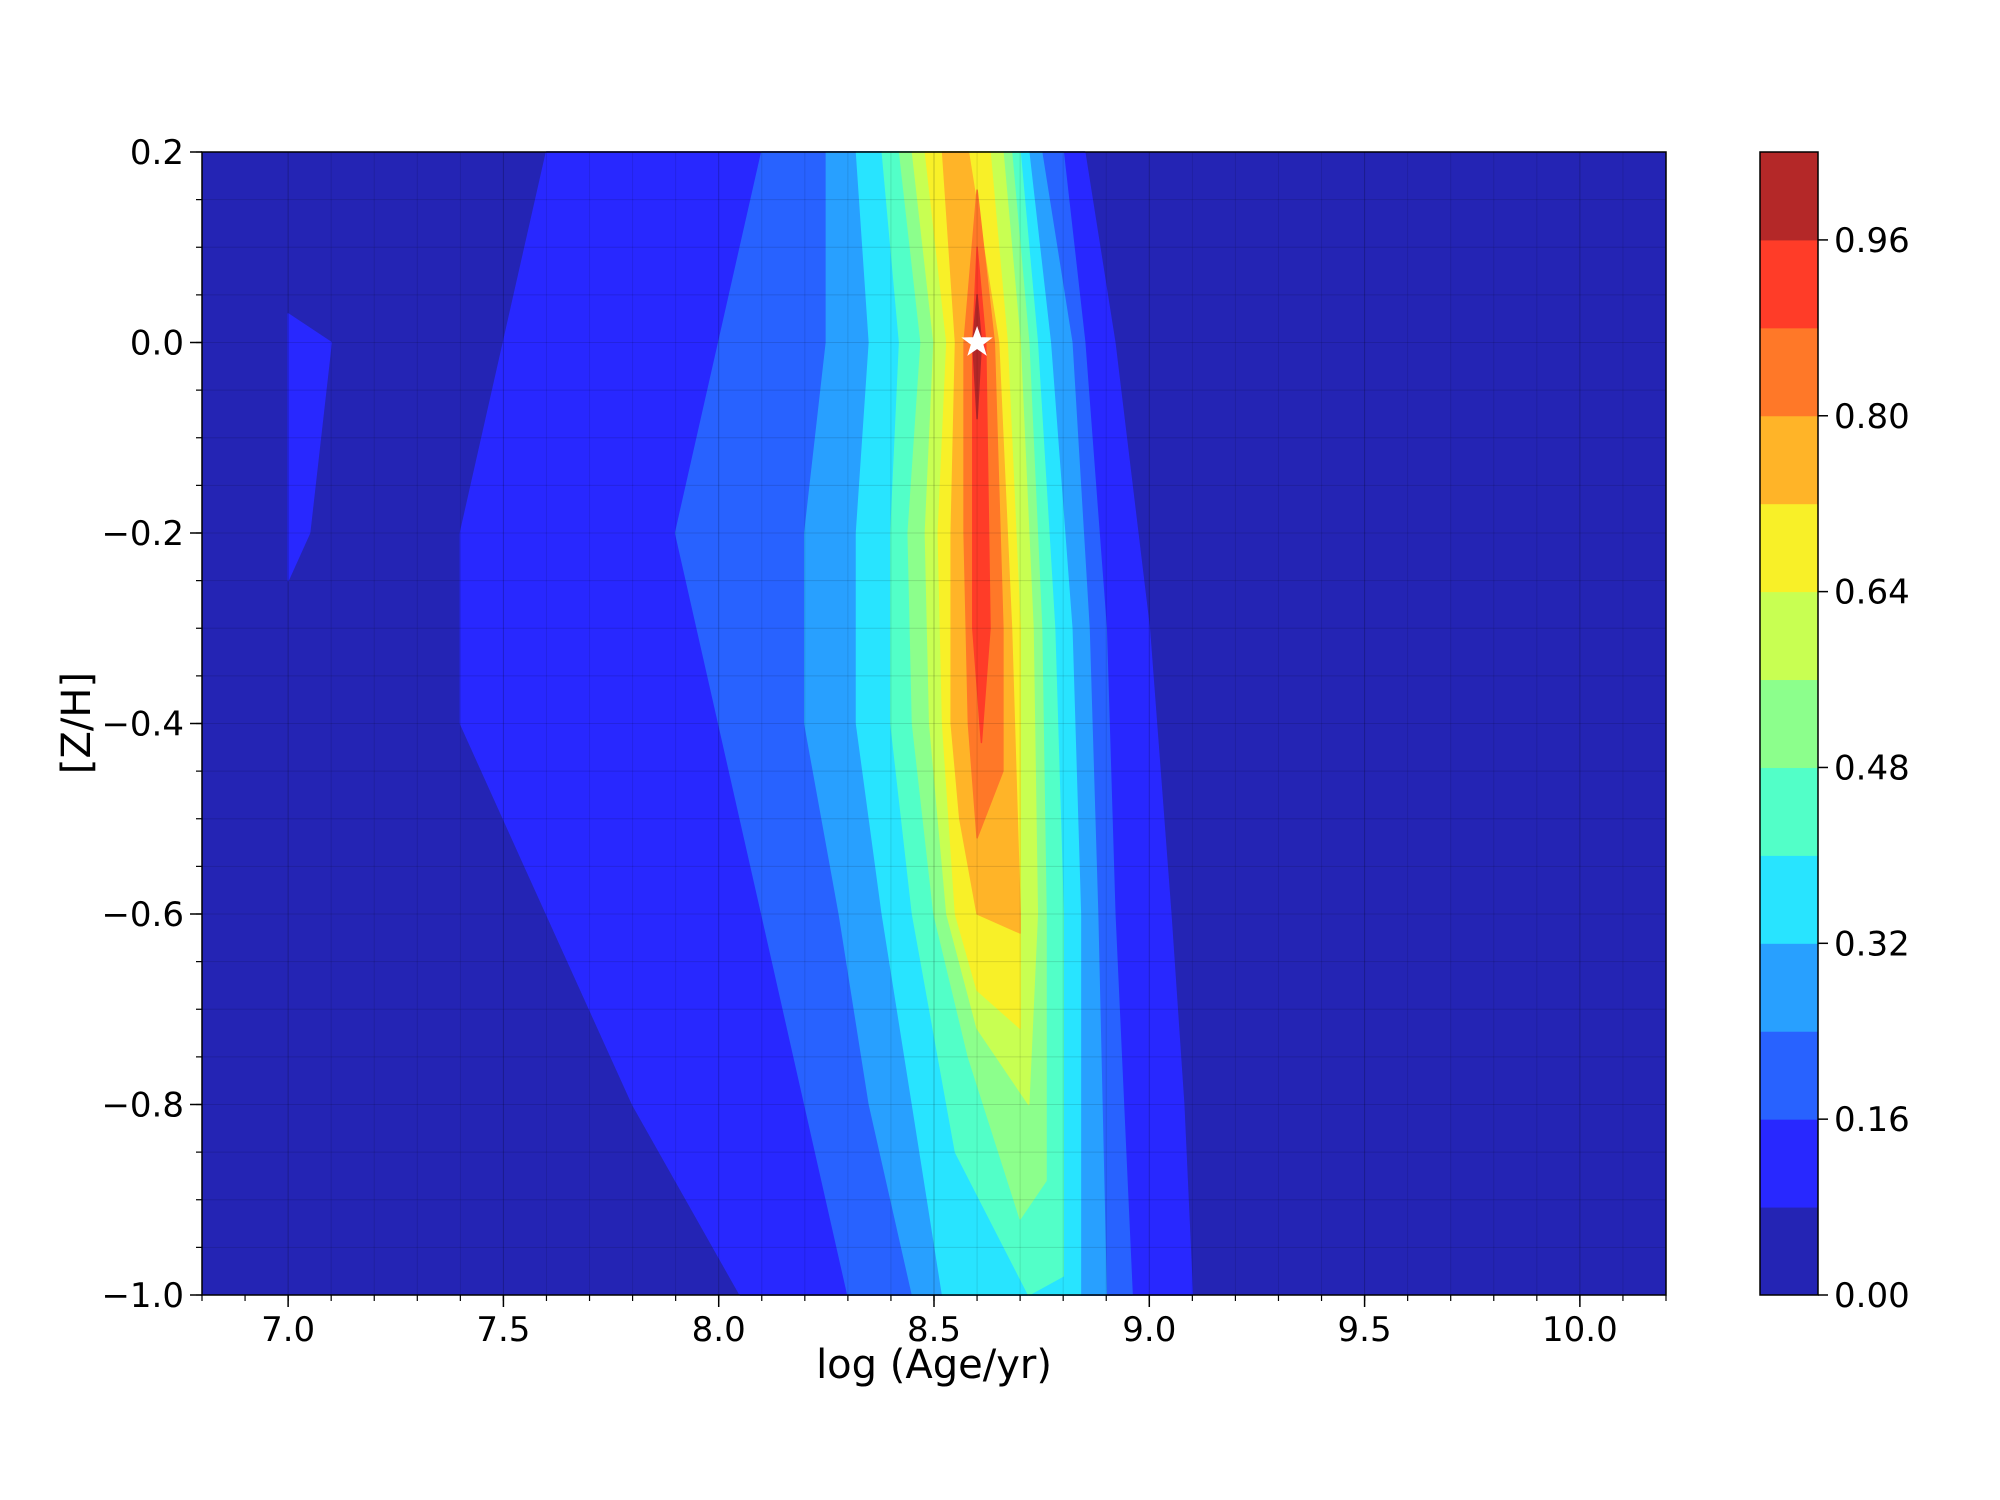 Image resolution: width=2000 pixels, height=1500 pixels. What do you see at coordinates (1365, 1330) in the screenshot?
I see `x-tick-label: 9.5` at bounding box center [1365, 1330].